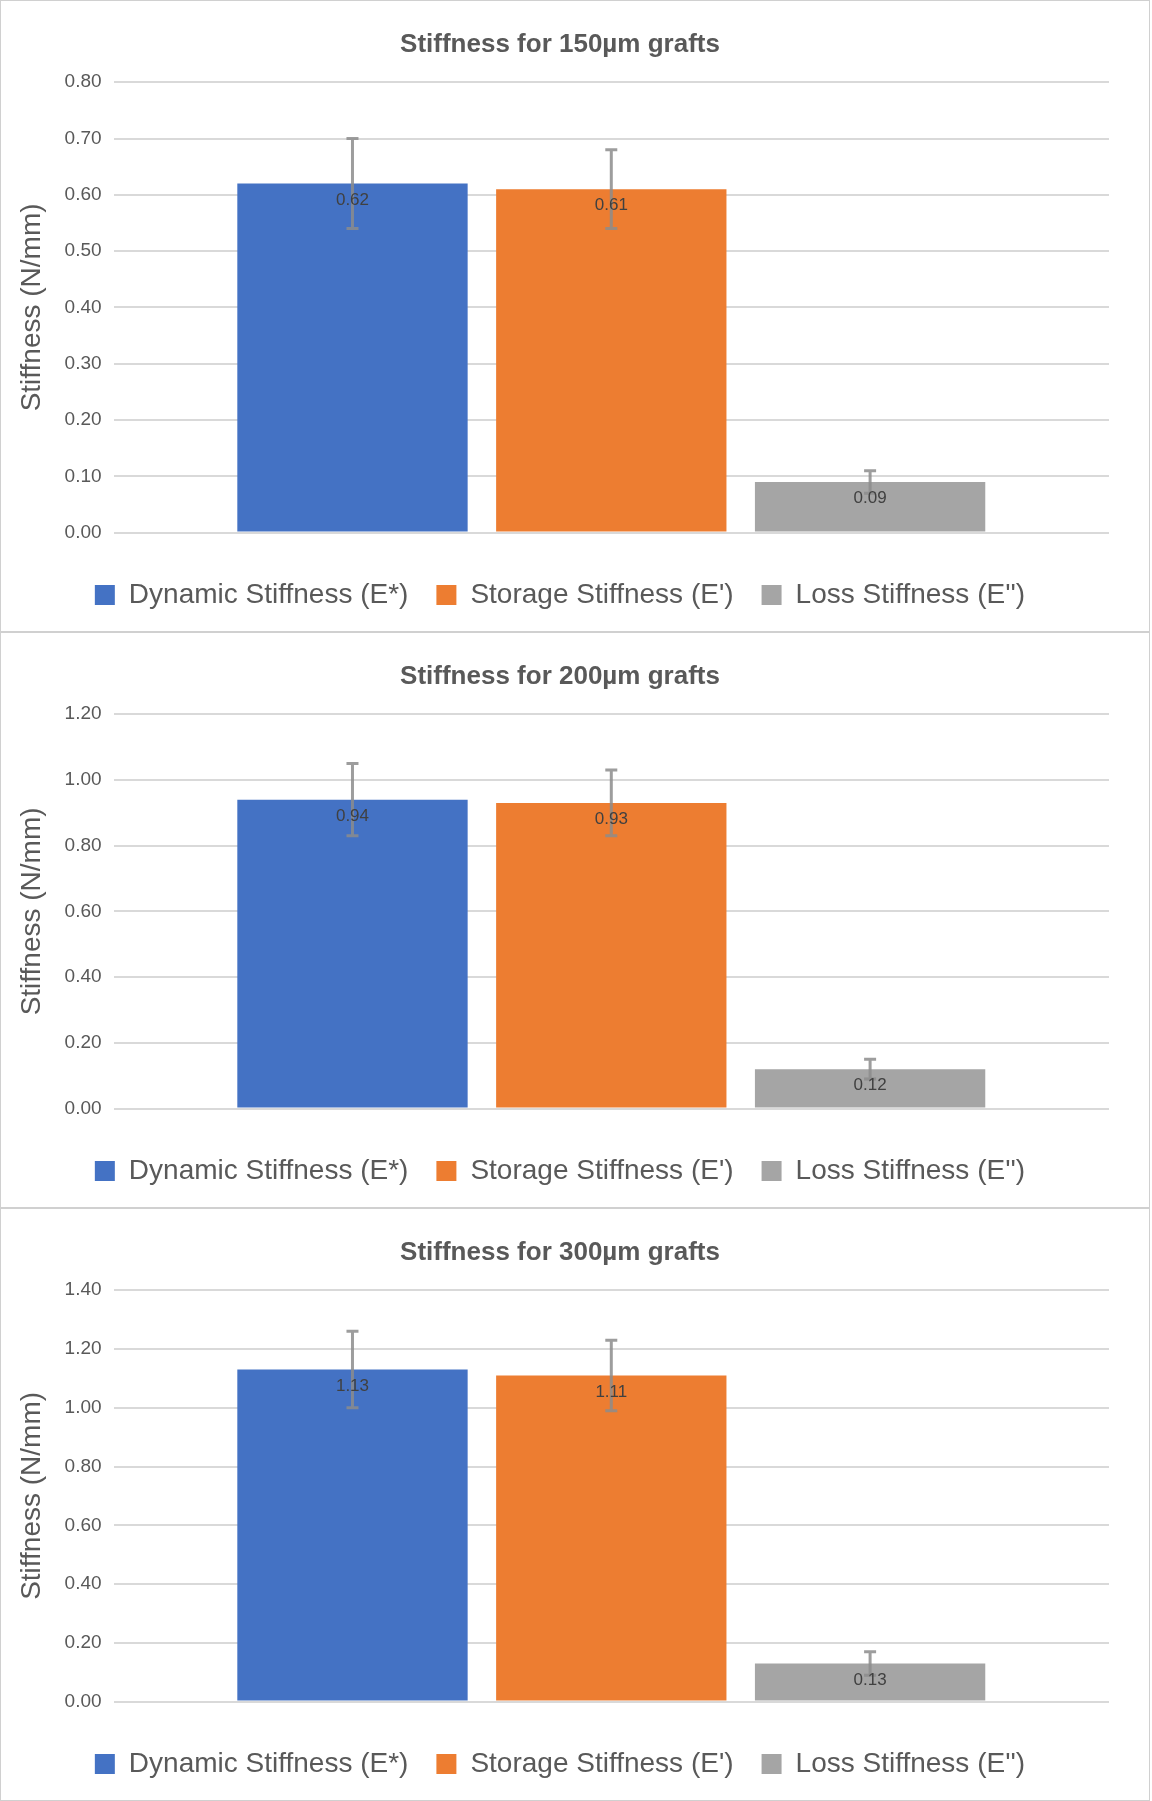  Describe the element at coordinates (560, 1250) in the screenshot. I see `chart-title: Stiffness for 300µm grafts` at that location.